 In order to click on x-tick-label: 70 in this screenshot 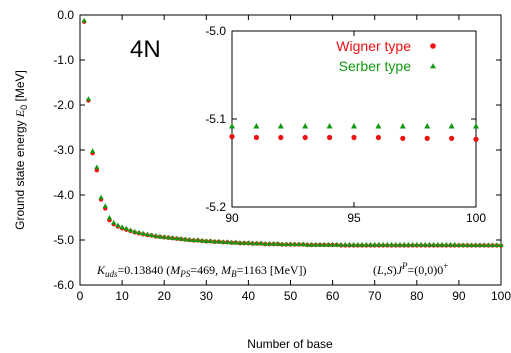, I will do `click(375, 296)`.